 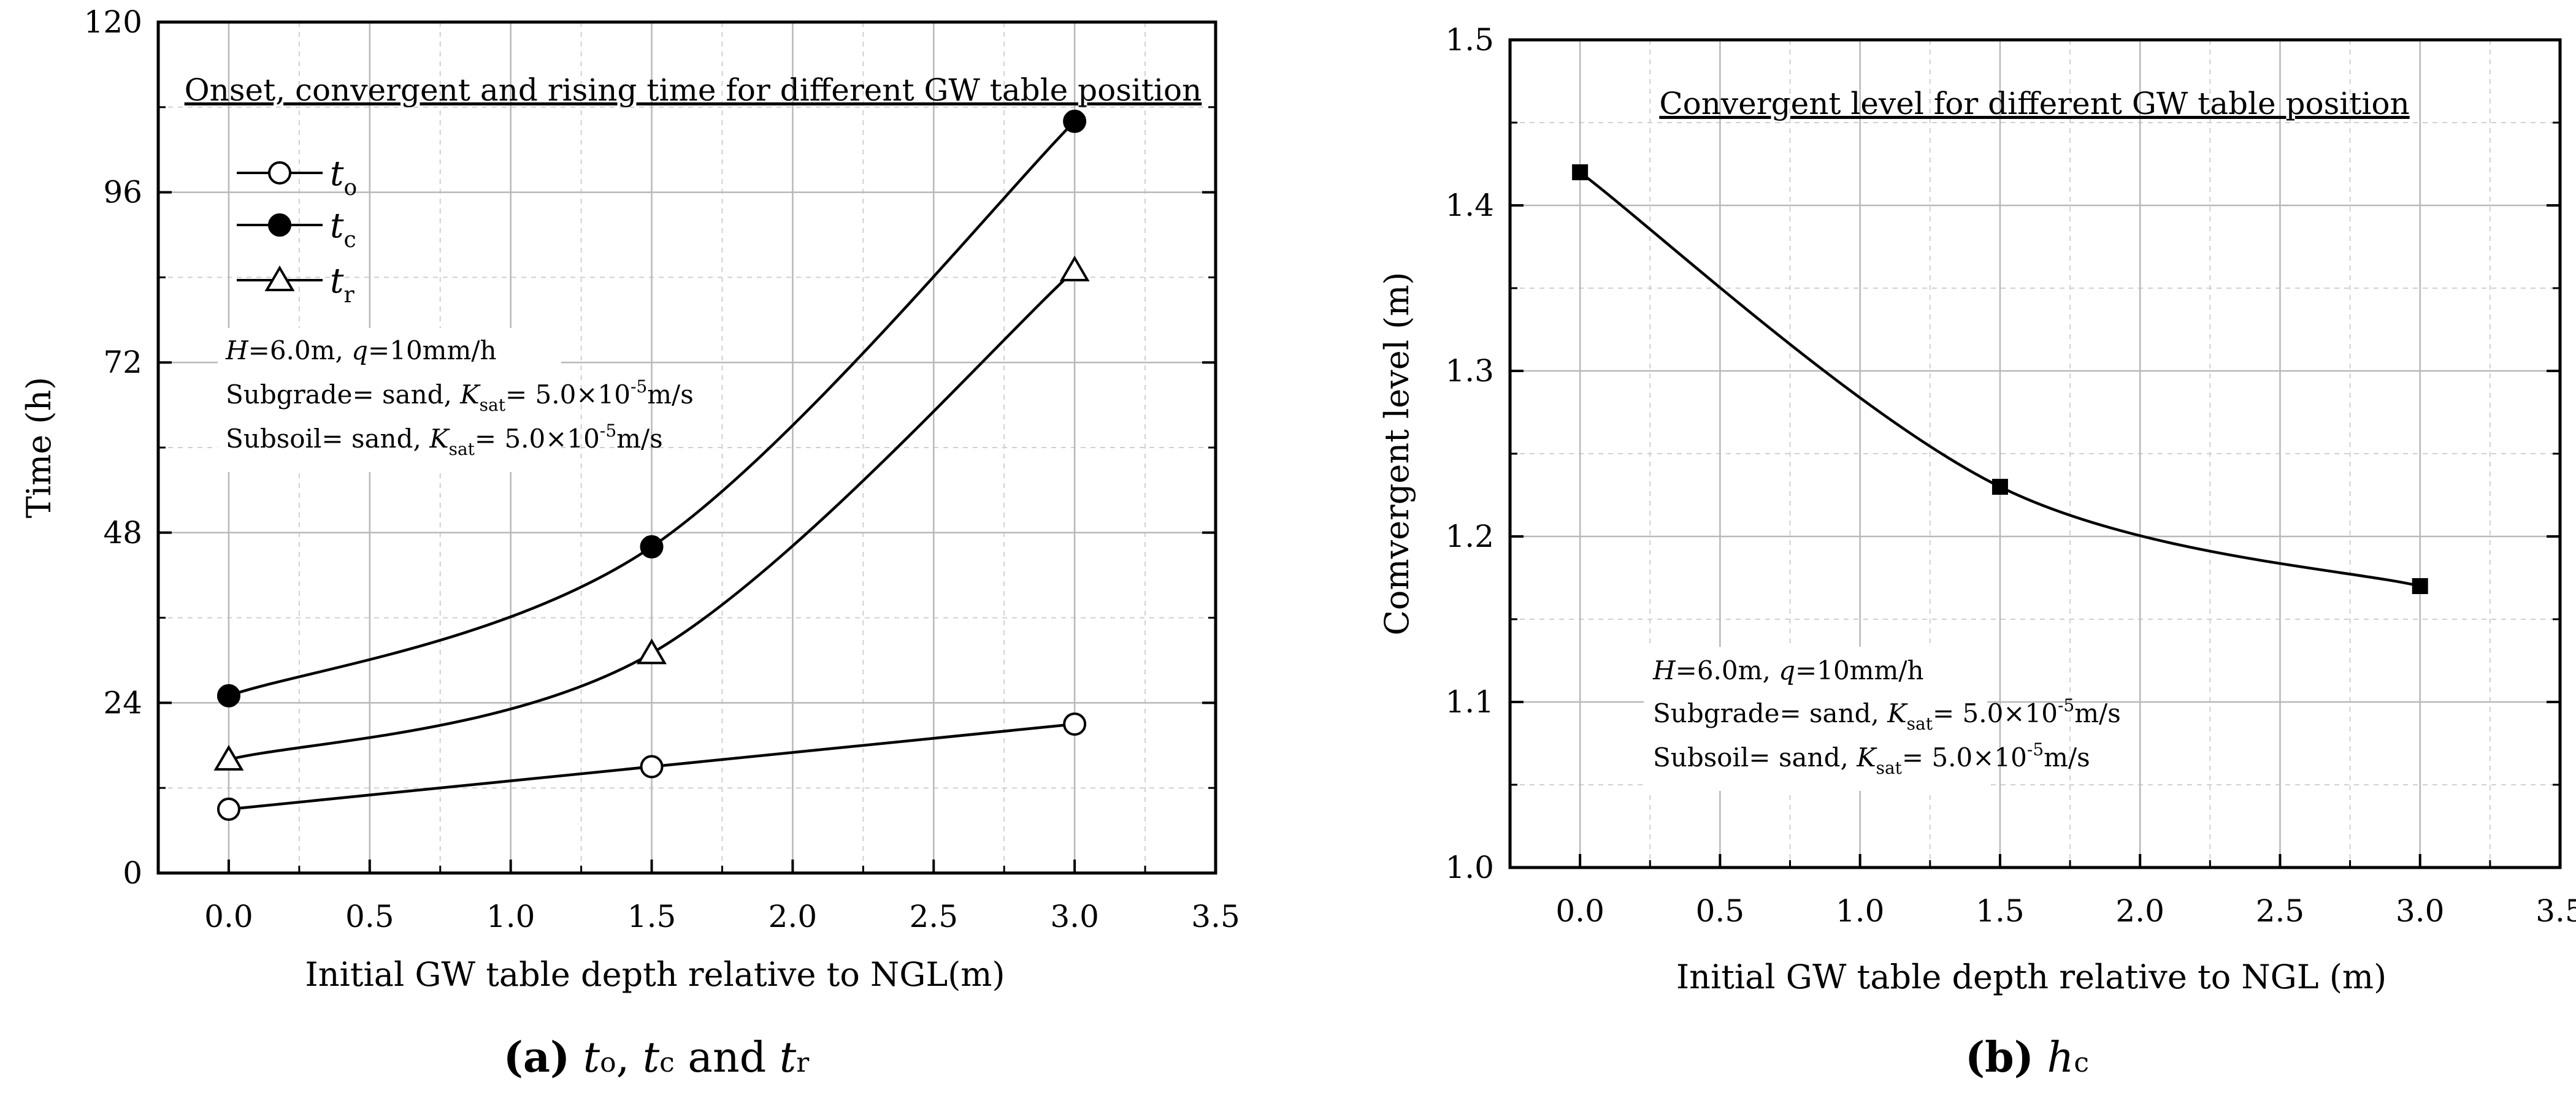 What do you see at coordinates (1469, 702) in the screenshot?
I see `y-tick-label: 1.1` at bounding box center [1469, 702].